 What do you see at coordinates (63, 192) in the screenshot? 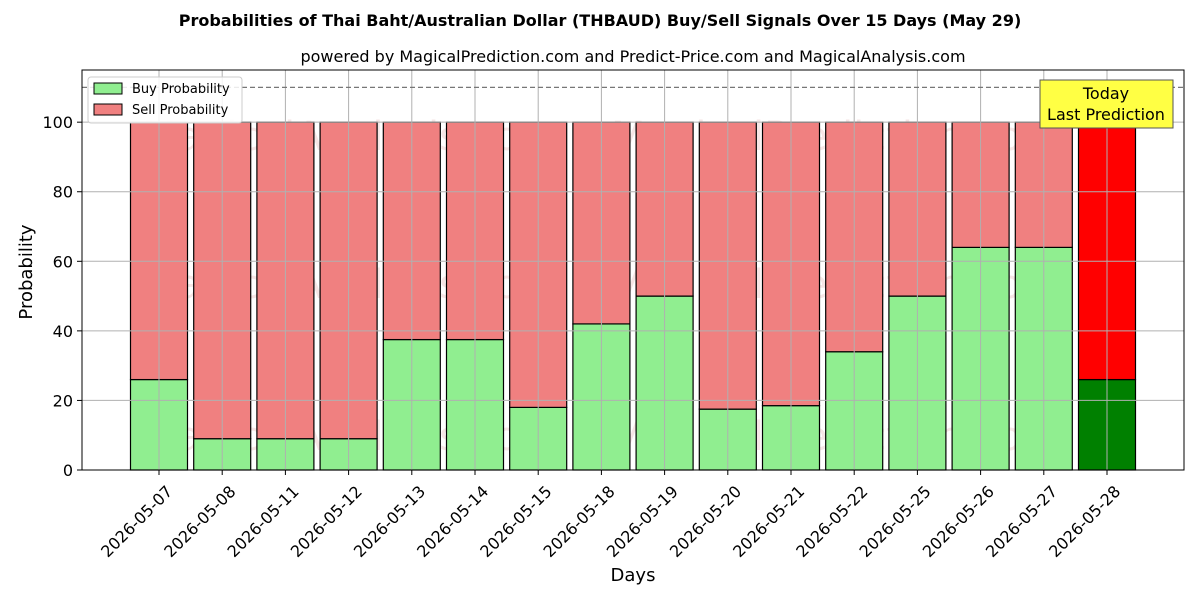
I see `y-tick-label: 80` at bounding box center [63, 192].